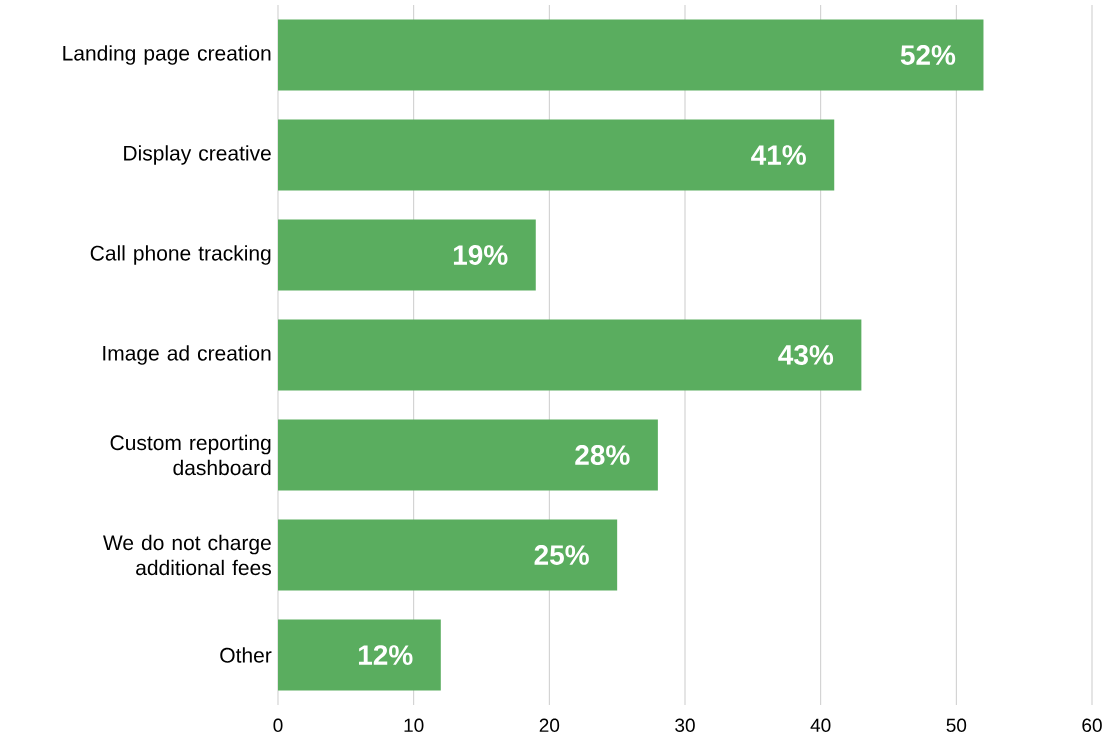 This screenshot has width=1114, height=750. Describe the element at coordinates (187, 355) in the screenshot. I see `y-tick-label: Image ad creation` at that location.